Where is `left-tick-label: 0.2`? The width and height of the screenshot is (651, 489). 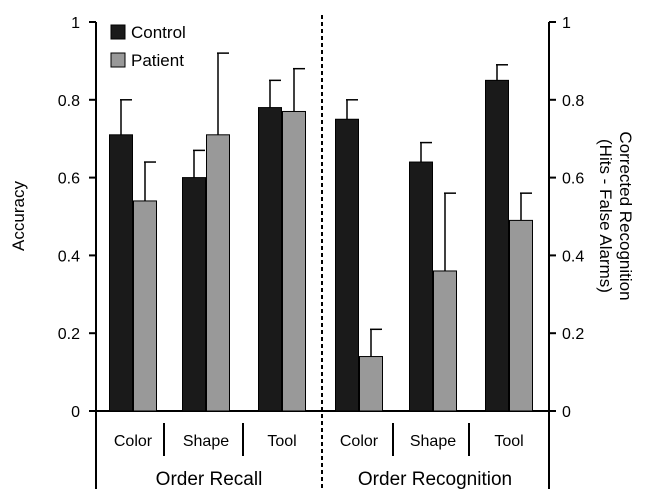
left-tick-label: 0.2 is located at coordinates (69, 334).